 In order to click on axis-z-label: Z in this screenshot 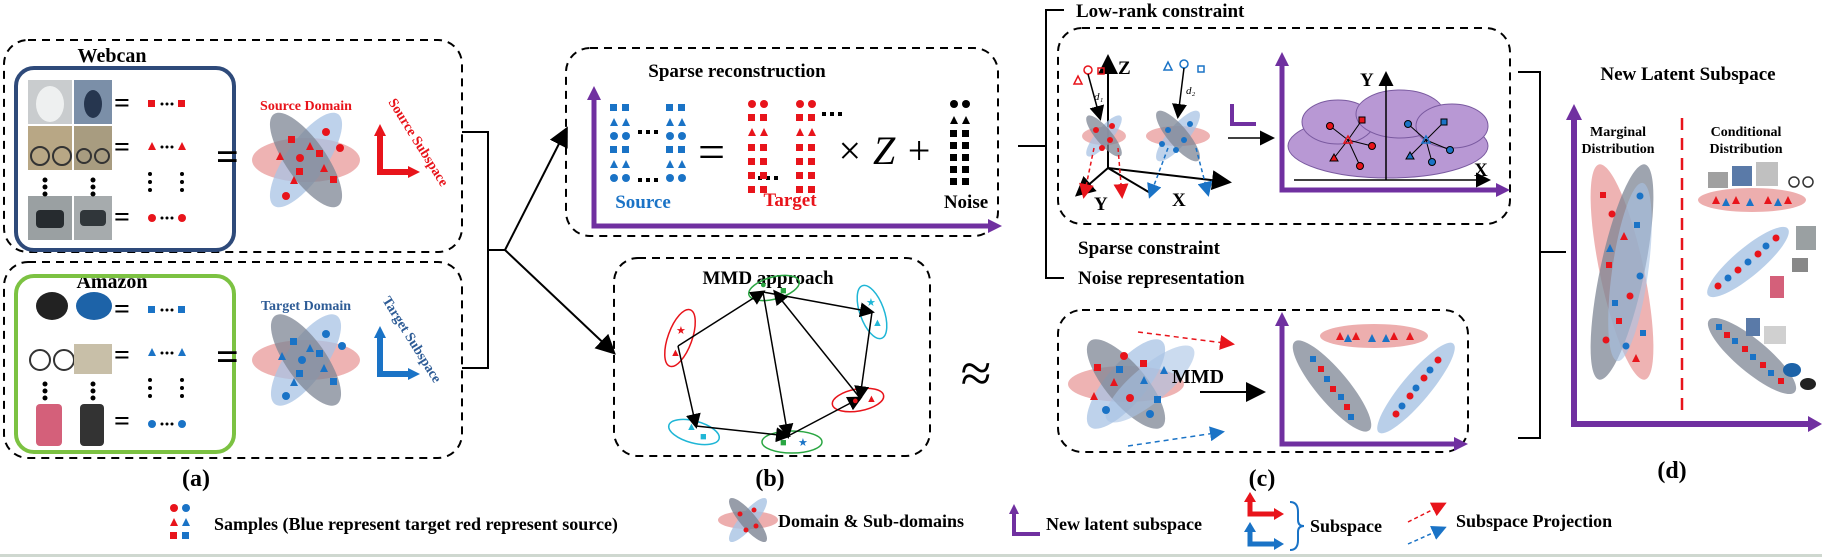, I will do `click(1124, 68)`.